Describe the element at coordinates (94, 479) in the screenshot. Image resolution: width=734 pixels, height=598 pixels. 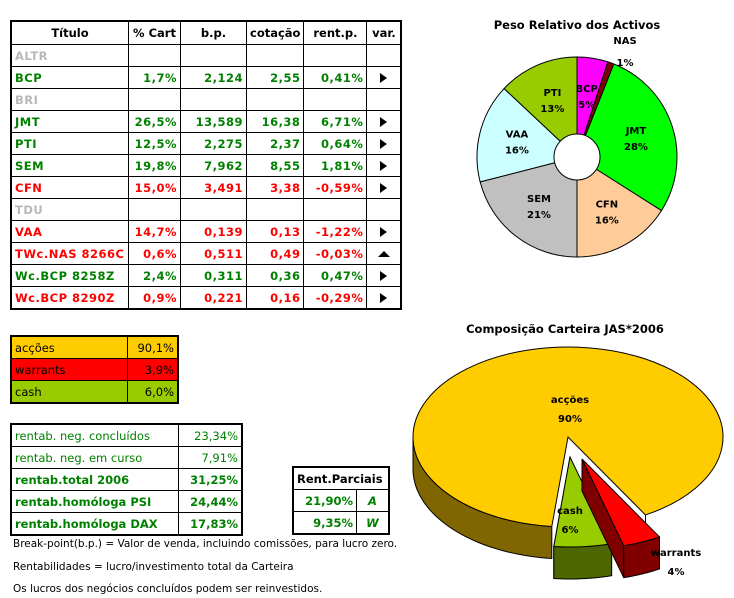
I see `rentability-label: rentab.total 2006` at that location.